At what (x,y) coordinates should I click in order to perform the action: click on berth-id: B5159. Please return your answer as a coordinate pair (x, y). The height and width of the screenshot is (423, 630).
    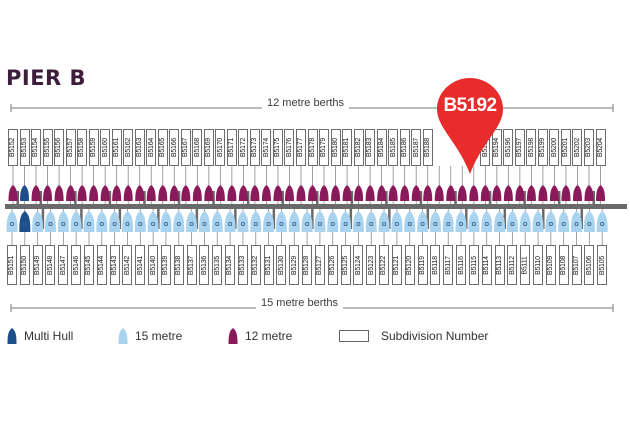
    Looking at the image, I should click on (94, 147).